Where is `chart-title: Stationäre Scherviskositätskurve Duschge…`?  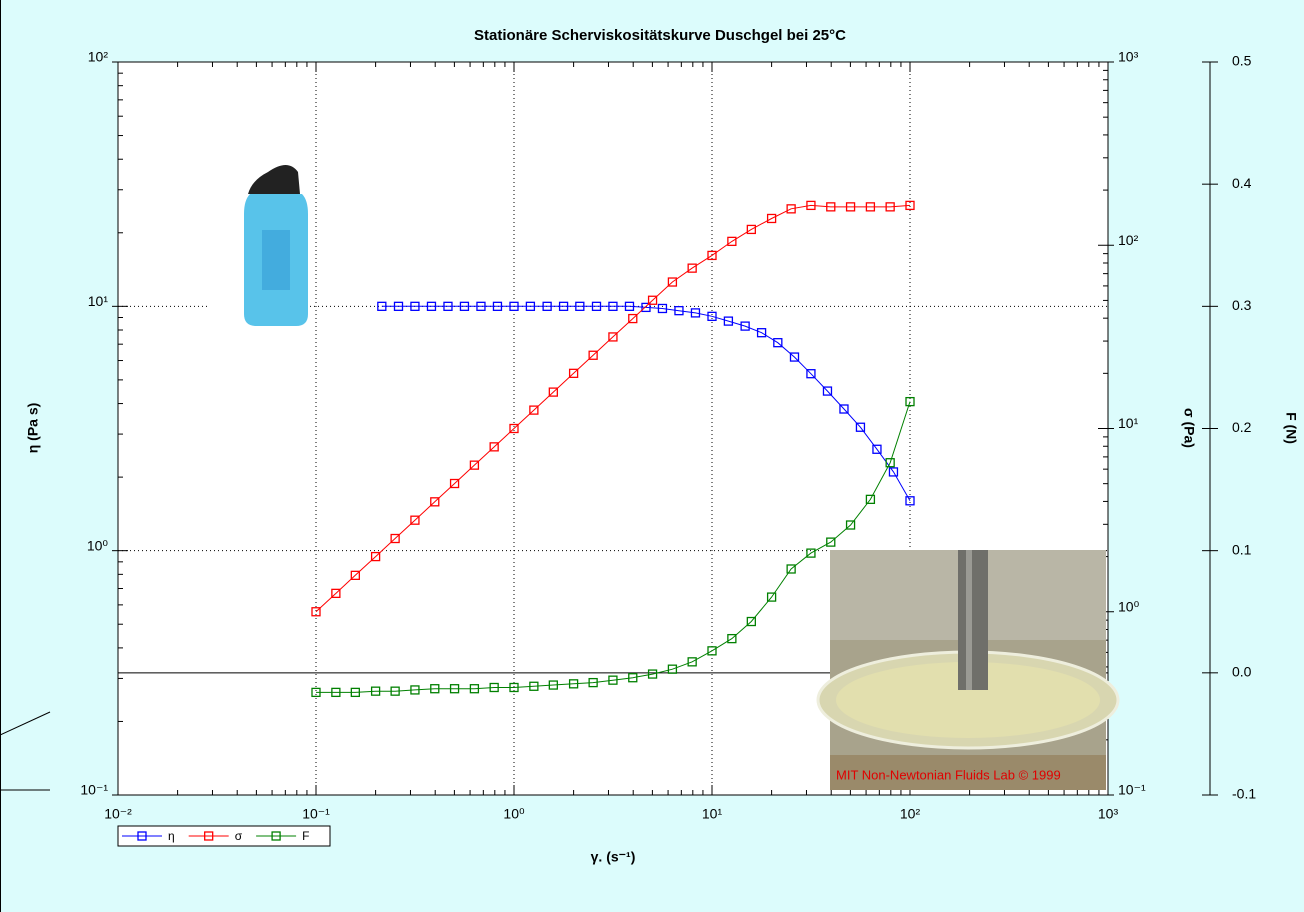 chart-title: Stationäre Scherviskositätskurve Duschge… is located at coordinates (660, 35).